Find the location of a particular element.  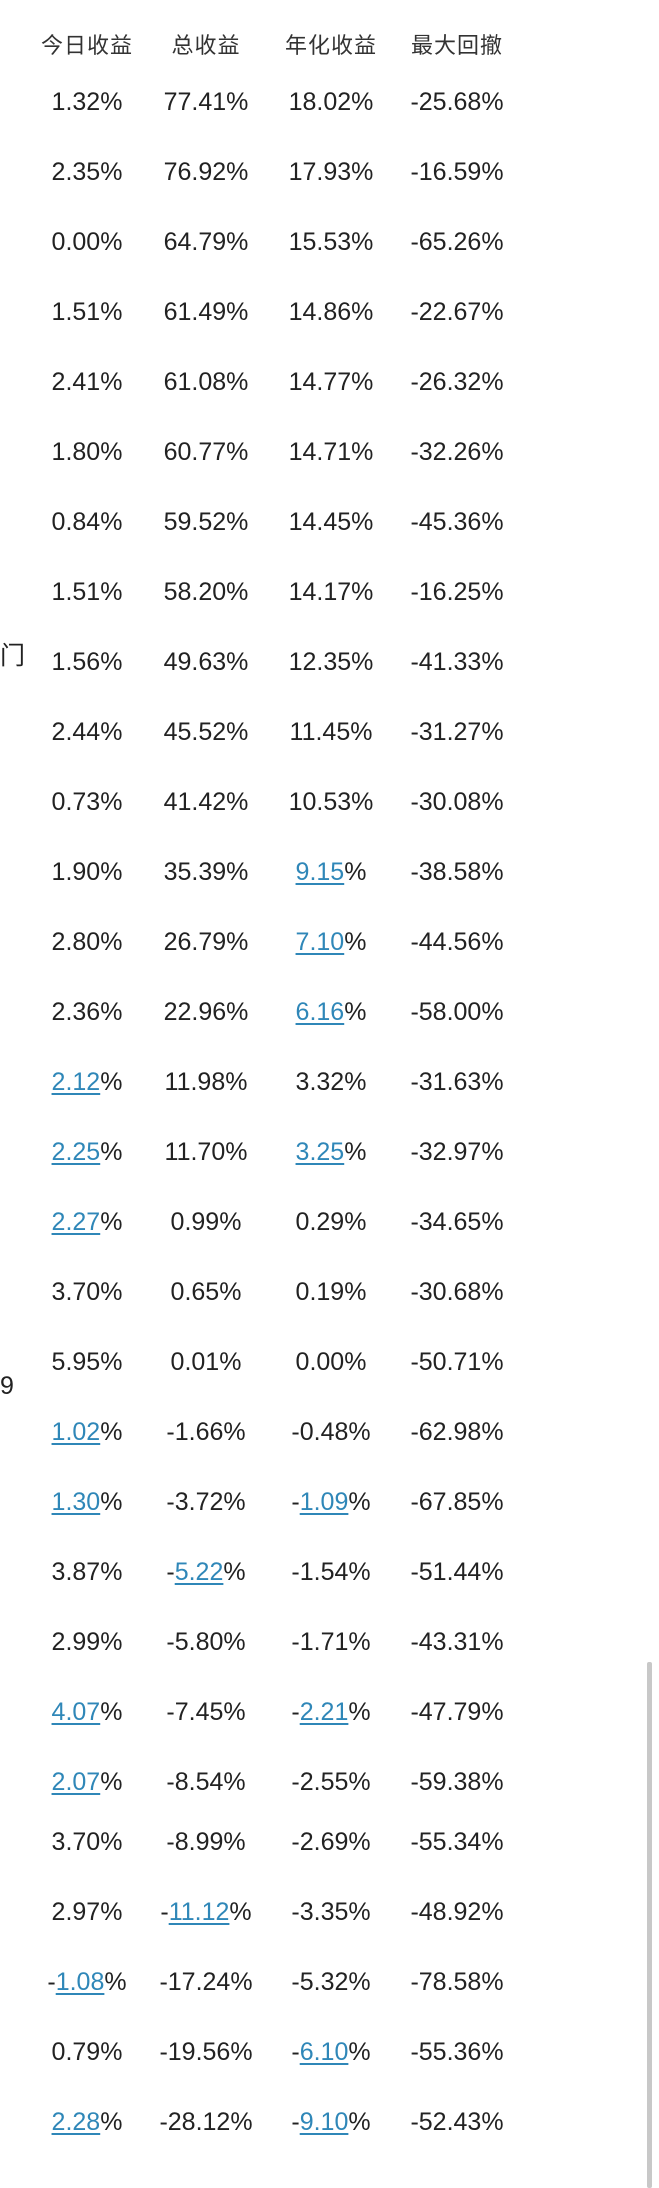

value-text: -50.71% is located at coordinates (457, 1362).